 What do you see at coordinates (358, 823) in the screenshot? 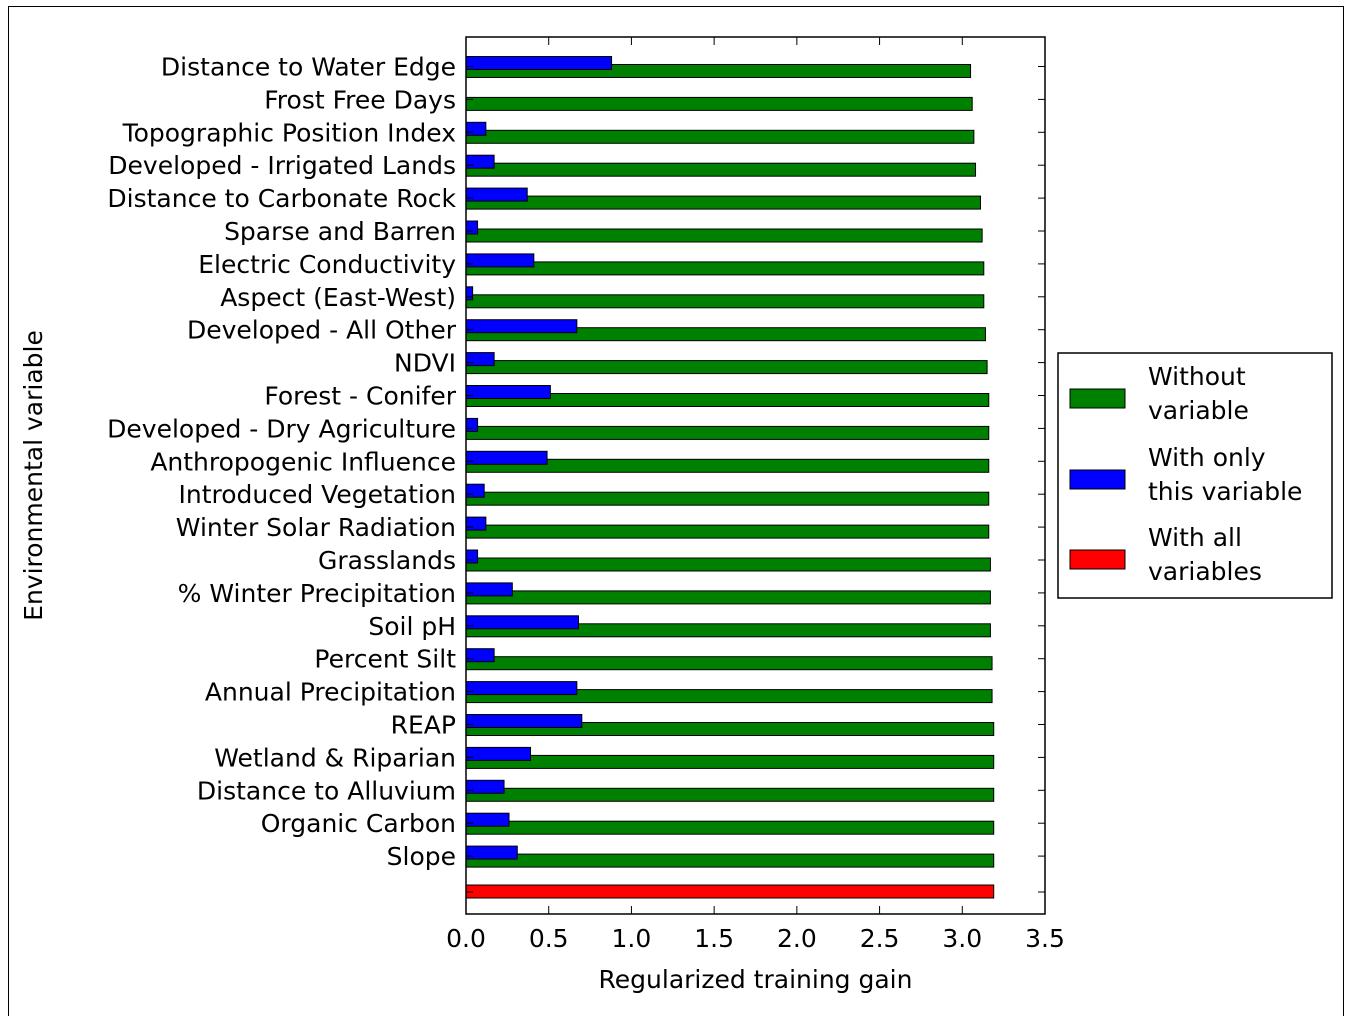
I see `category-label: Organic Carbon` at bounding box center [358, 823].